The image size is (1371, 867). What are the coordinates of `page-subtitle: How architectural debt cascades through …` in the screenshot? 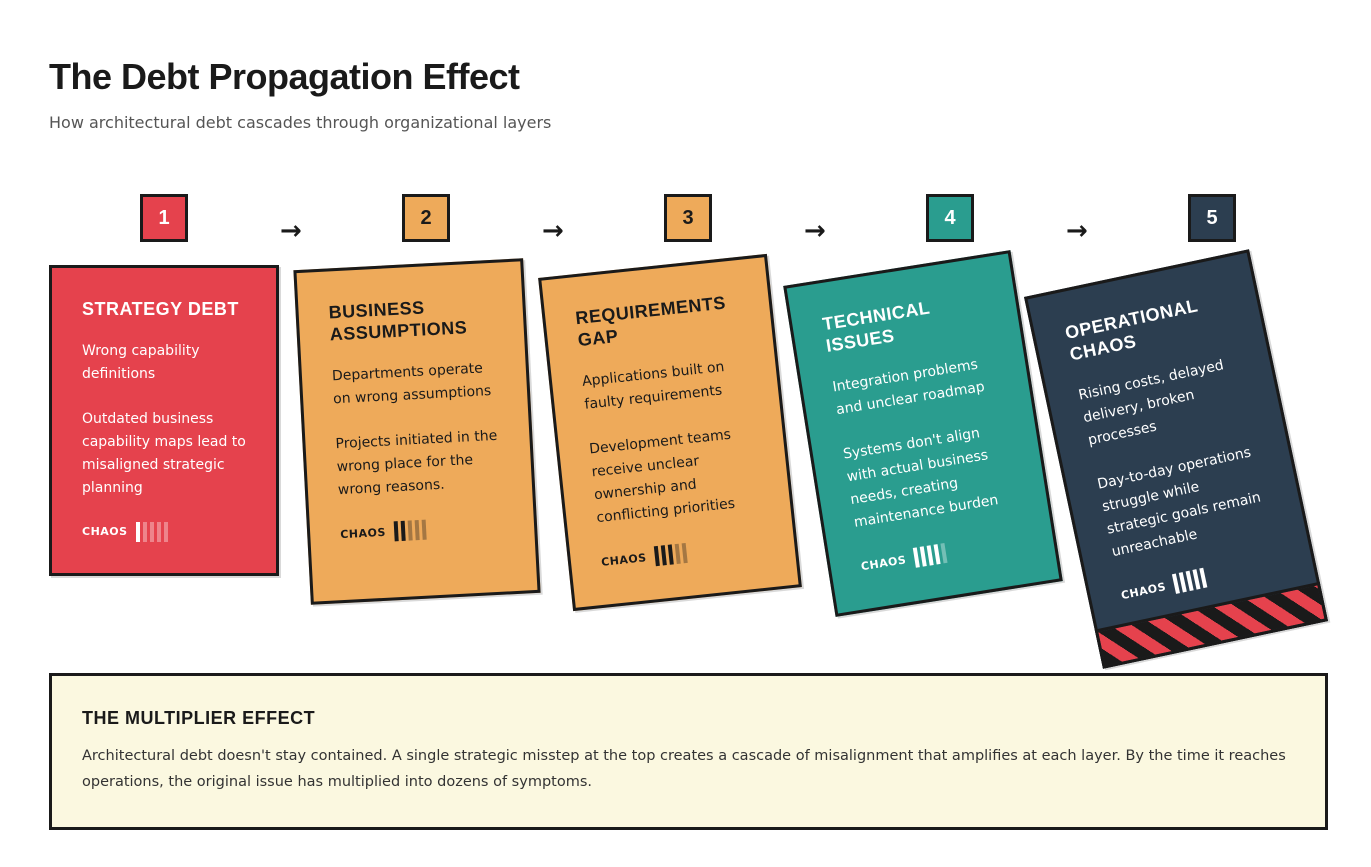 It's located at (300, 122).